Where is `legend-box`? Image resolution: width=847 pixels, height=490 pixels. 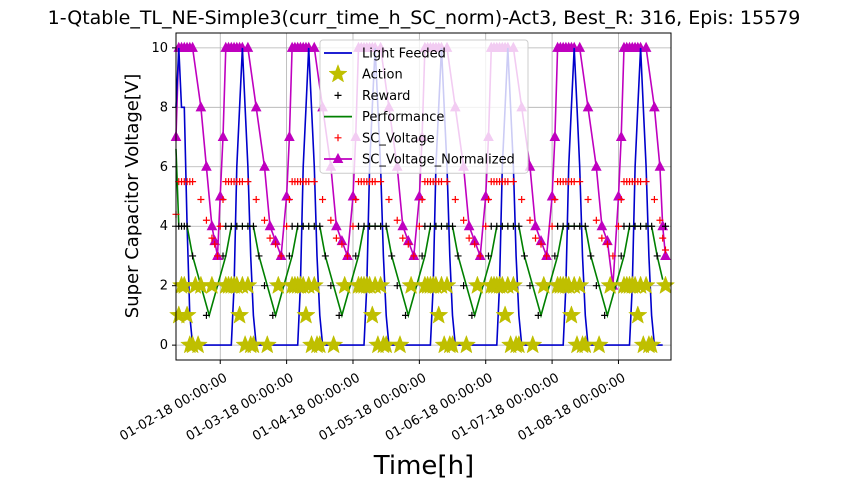 legend-box is located at coordinates (424, 106).